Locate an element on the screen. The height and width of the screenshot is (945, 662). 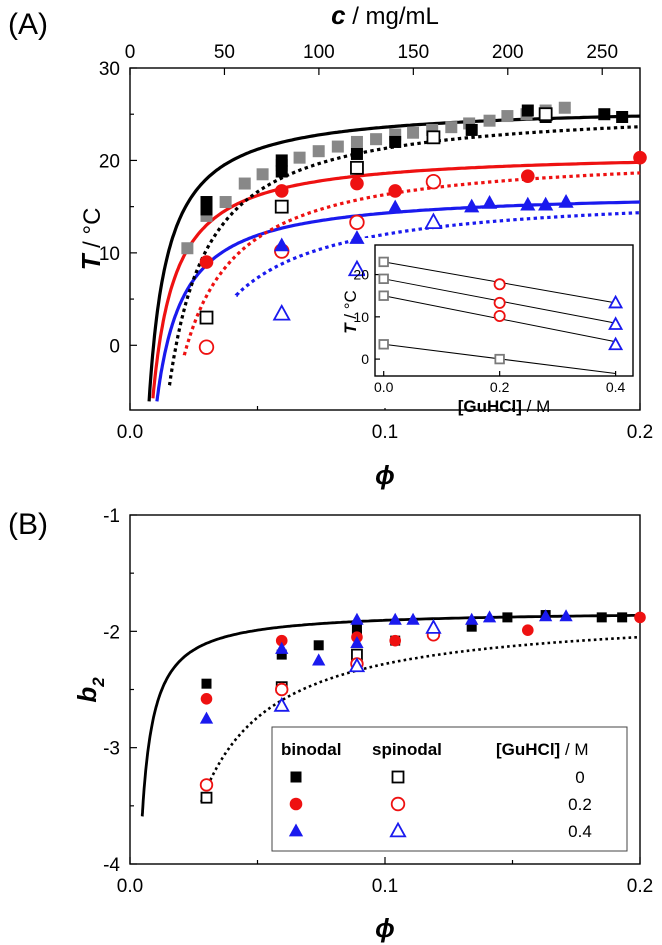
y-tick-label: -3 is located at coordinates (111, 749).